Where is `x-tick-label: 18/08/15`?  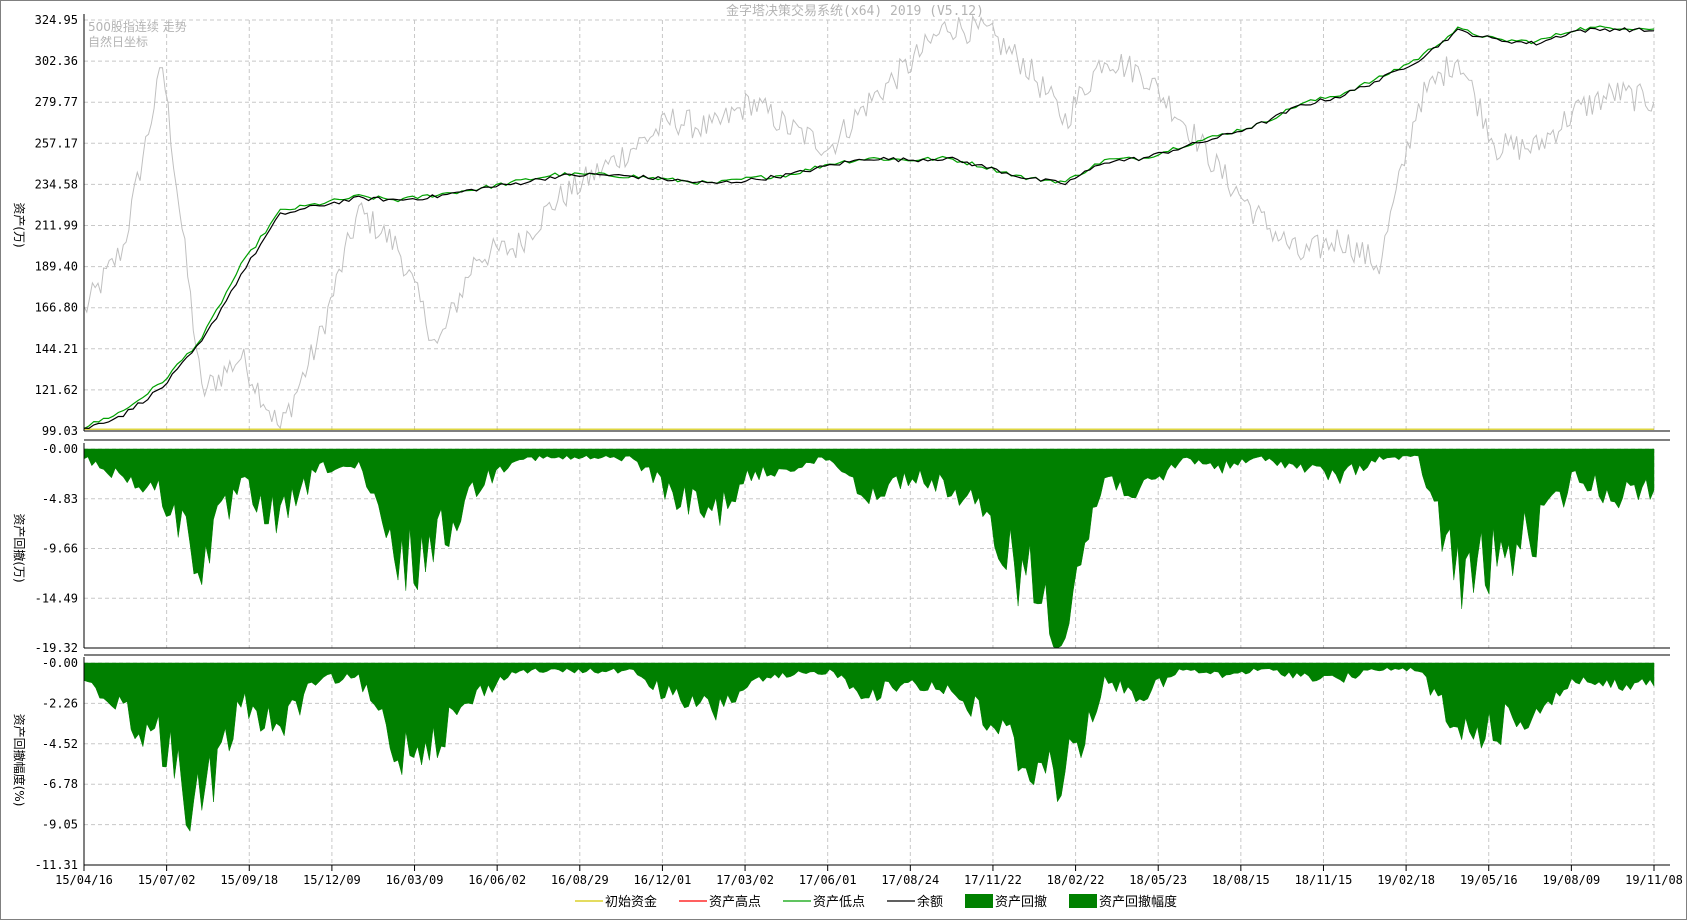
x-tick-label: 18/08/15 is located at coordinates (1241, 880).